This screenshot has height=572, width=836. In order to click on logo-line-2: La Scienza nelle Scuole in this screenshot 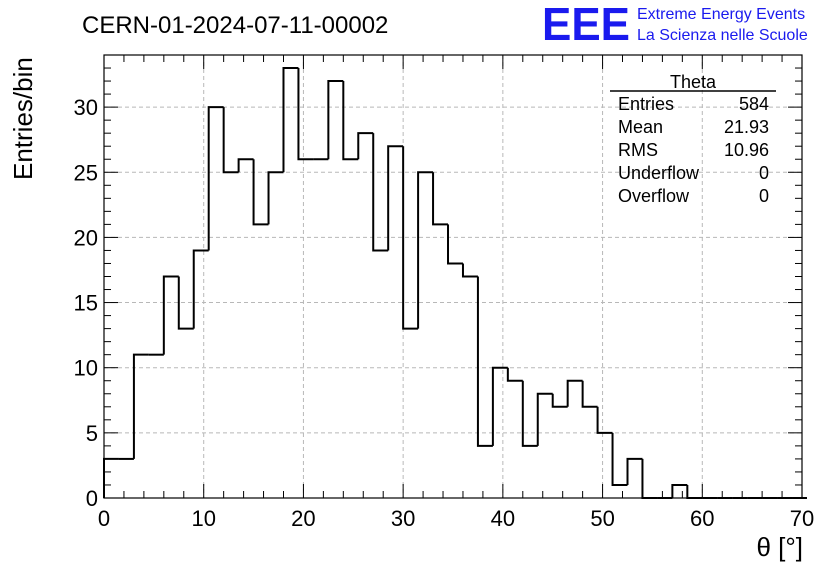, I will do `click(722, 35)`.